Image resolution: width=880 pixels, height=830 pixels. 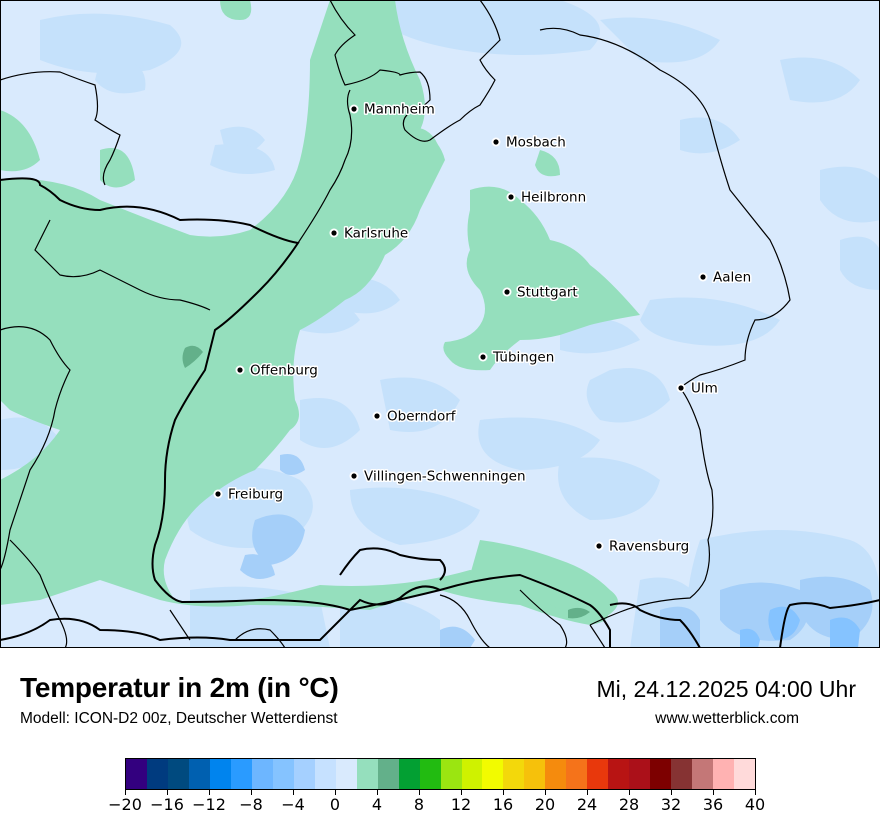 What do you see at coordinates (293, 804) in the screenshot?
I see `tick-label: −4` at bounding box center [293, 804].